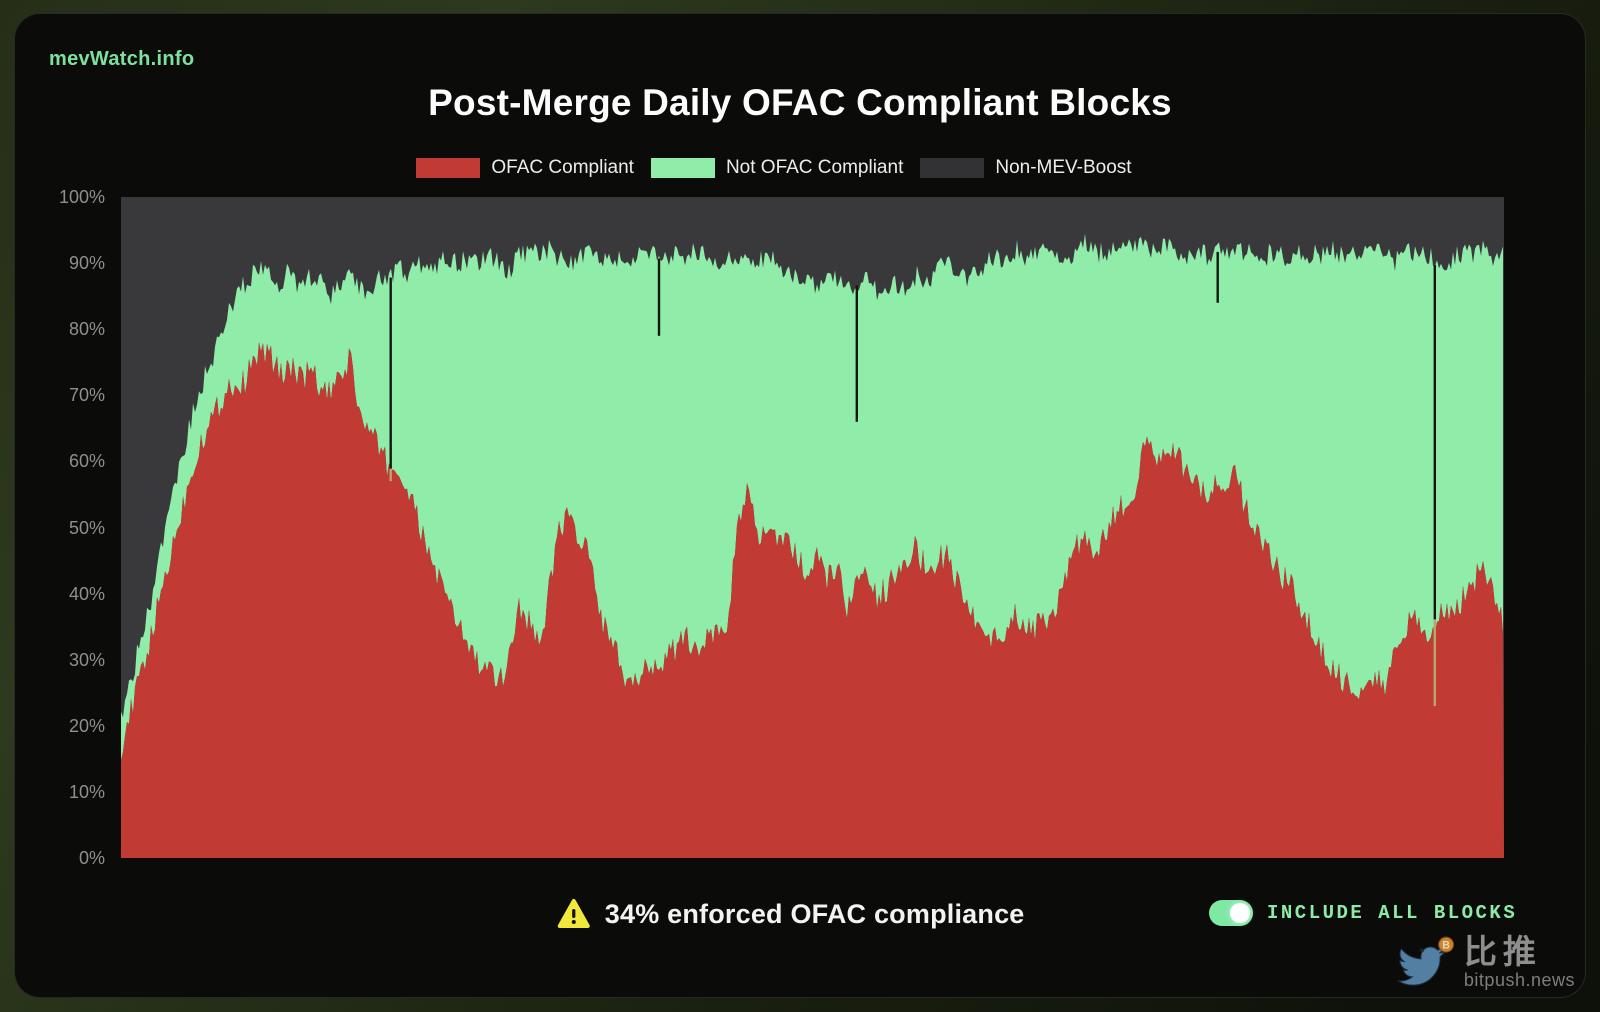 This screenshot has height=1012, width=1600. Describe the element at coordinates (814, 913) in the screenshot. I see `warning-text: 34% enforced OFAC compliance` at that location.